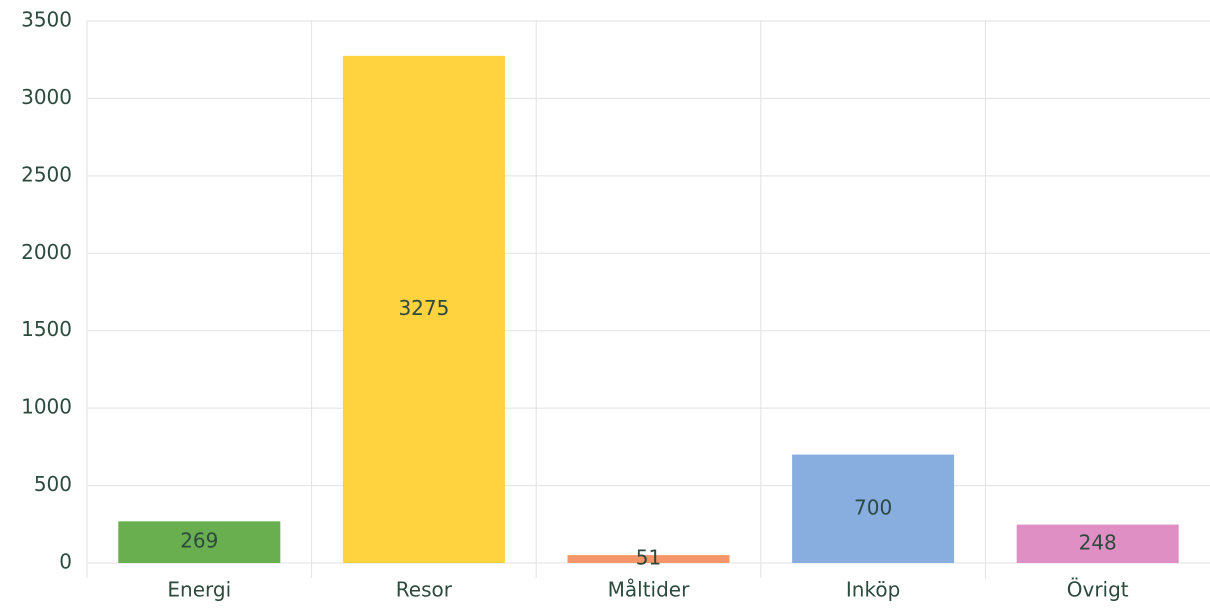 The height and width of the screenshot is (610, 1210). I want to click on y-tick-label: 500, so click(53, 484).